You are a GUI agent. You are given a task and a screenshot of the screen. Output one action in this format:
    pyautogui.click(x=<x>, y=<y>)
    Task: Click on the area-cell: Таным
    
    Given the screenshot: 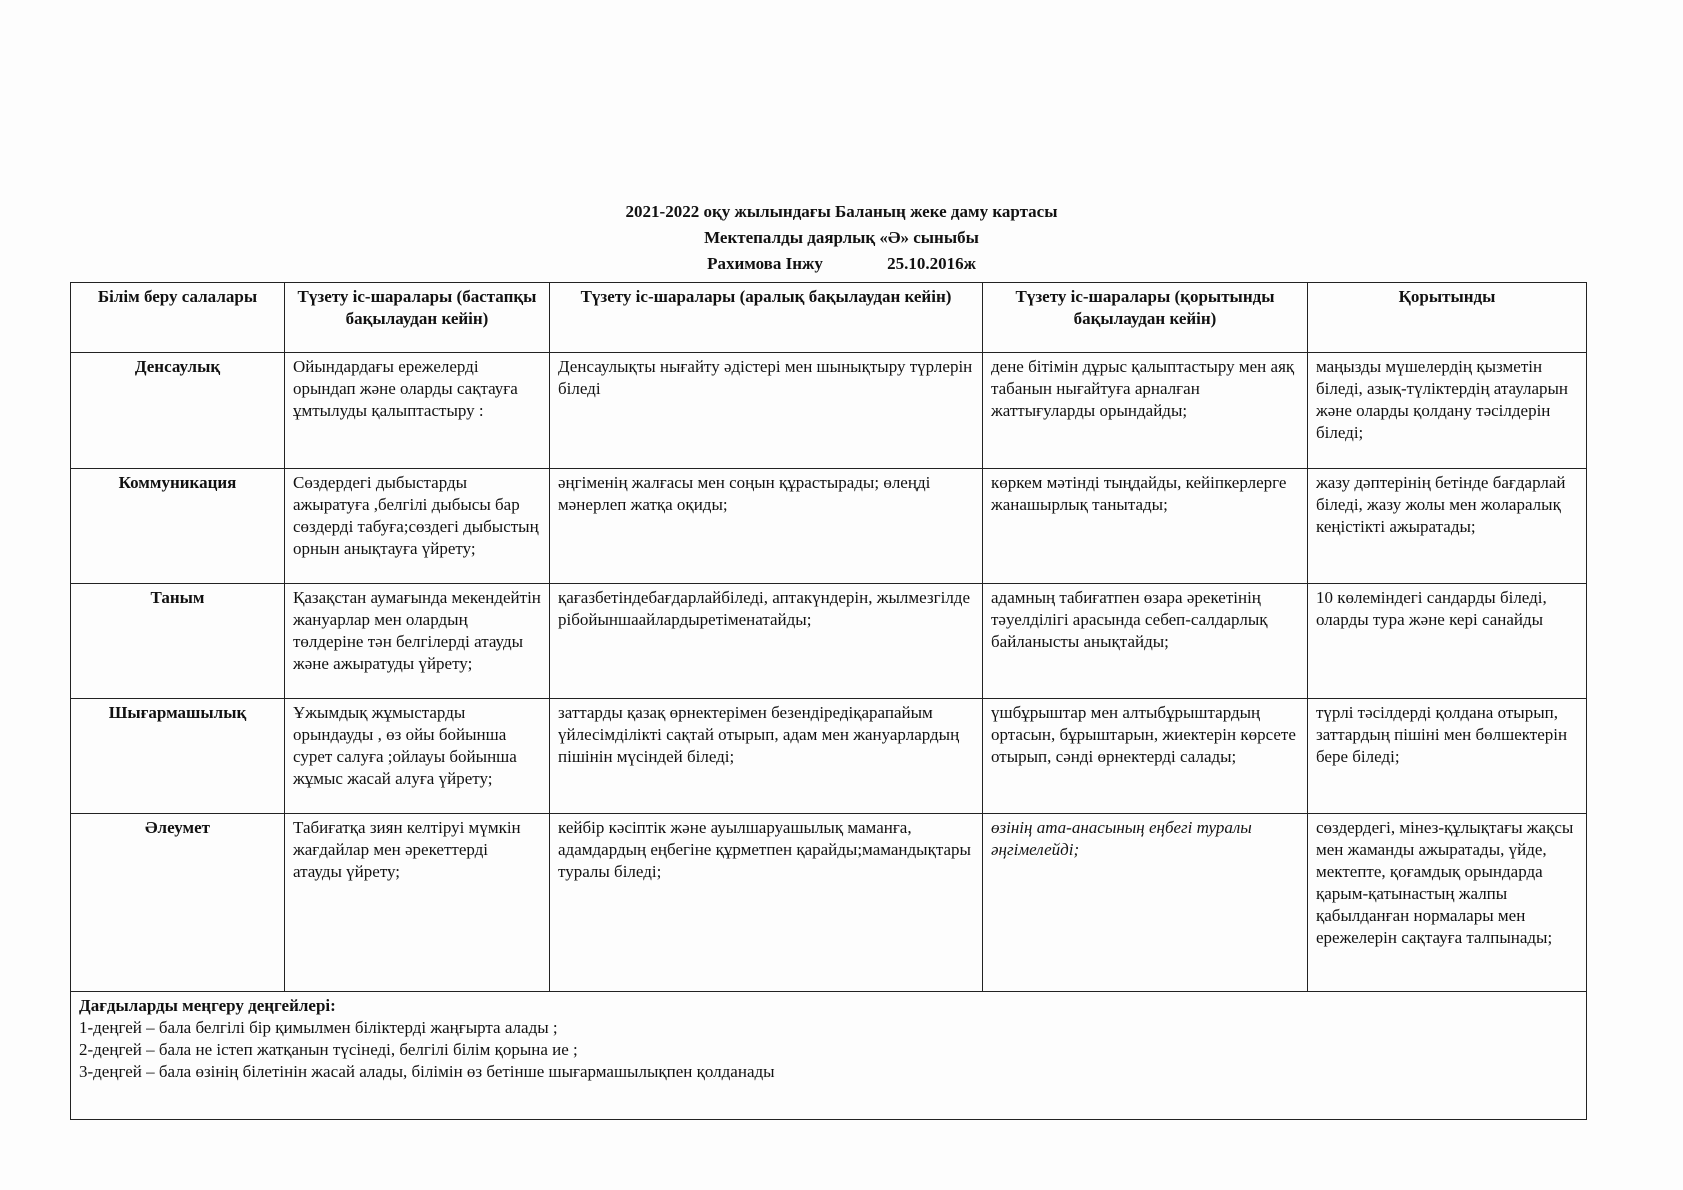 What is the action you would take?
    pyautogui.click(x=177, y=641)
    